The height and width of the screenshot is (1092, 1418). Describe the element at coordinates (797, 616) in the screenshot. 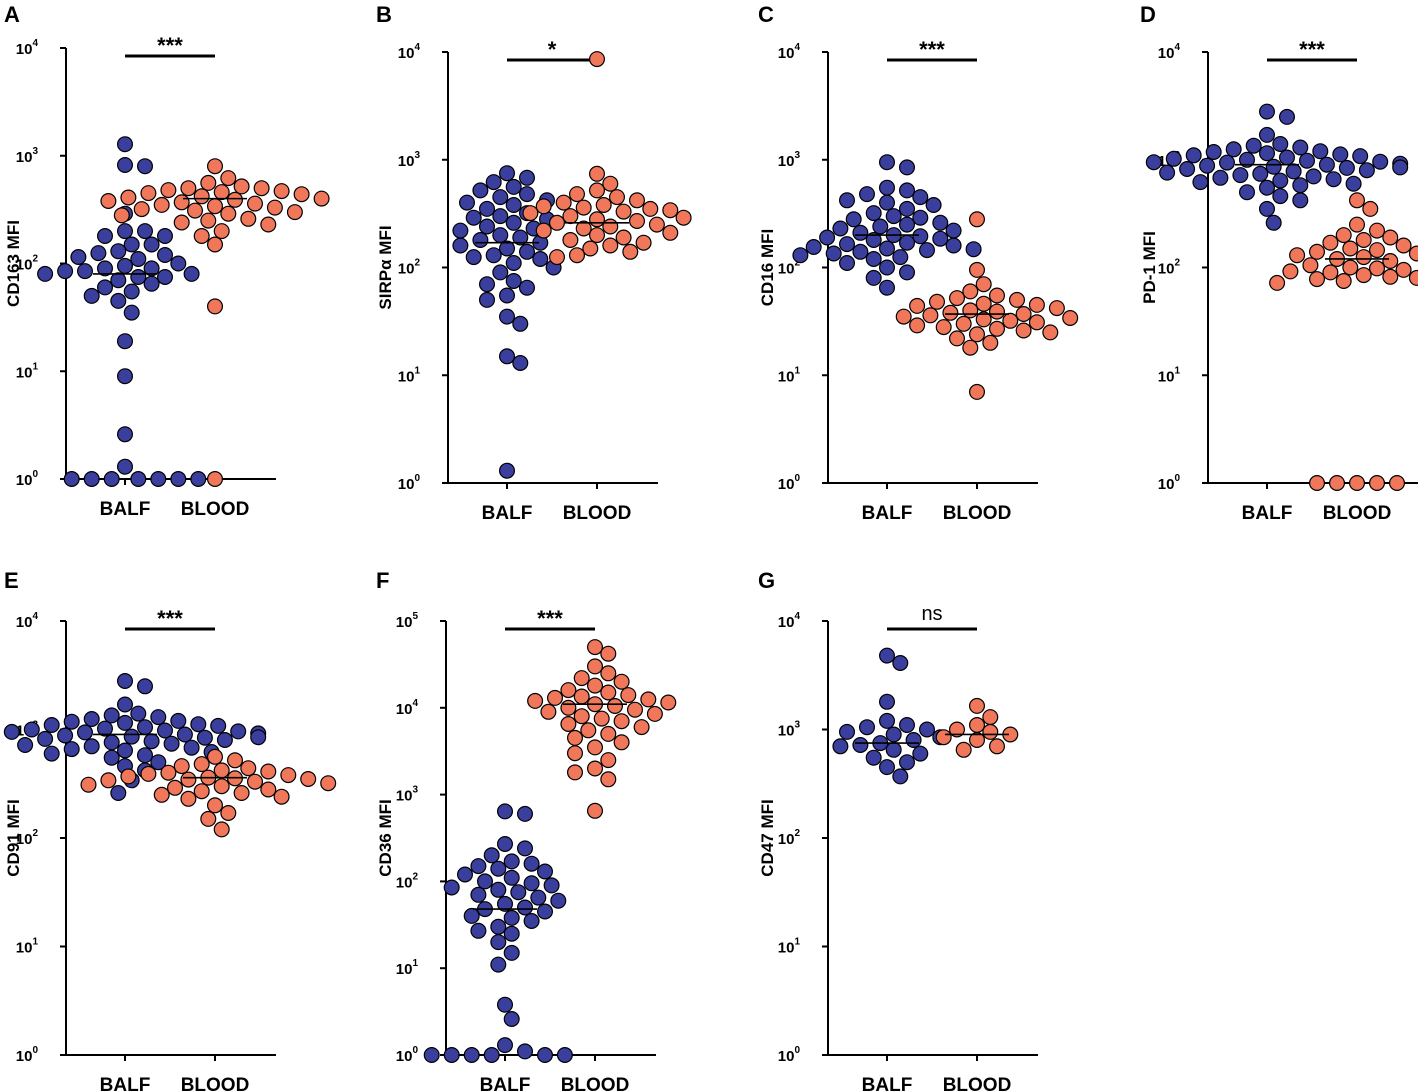

I see `y-tick-exponent: 4` at that location.